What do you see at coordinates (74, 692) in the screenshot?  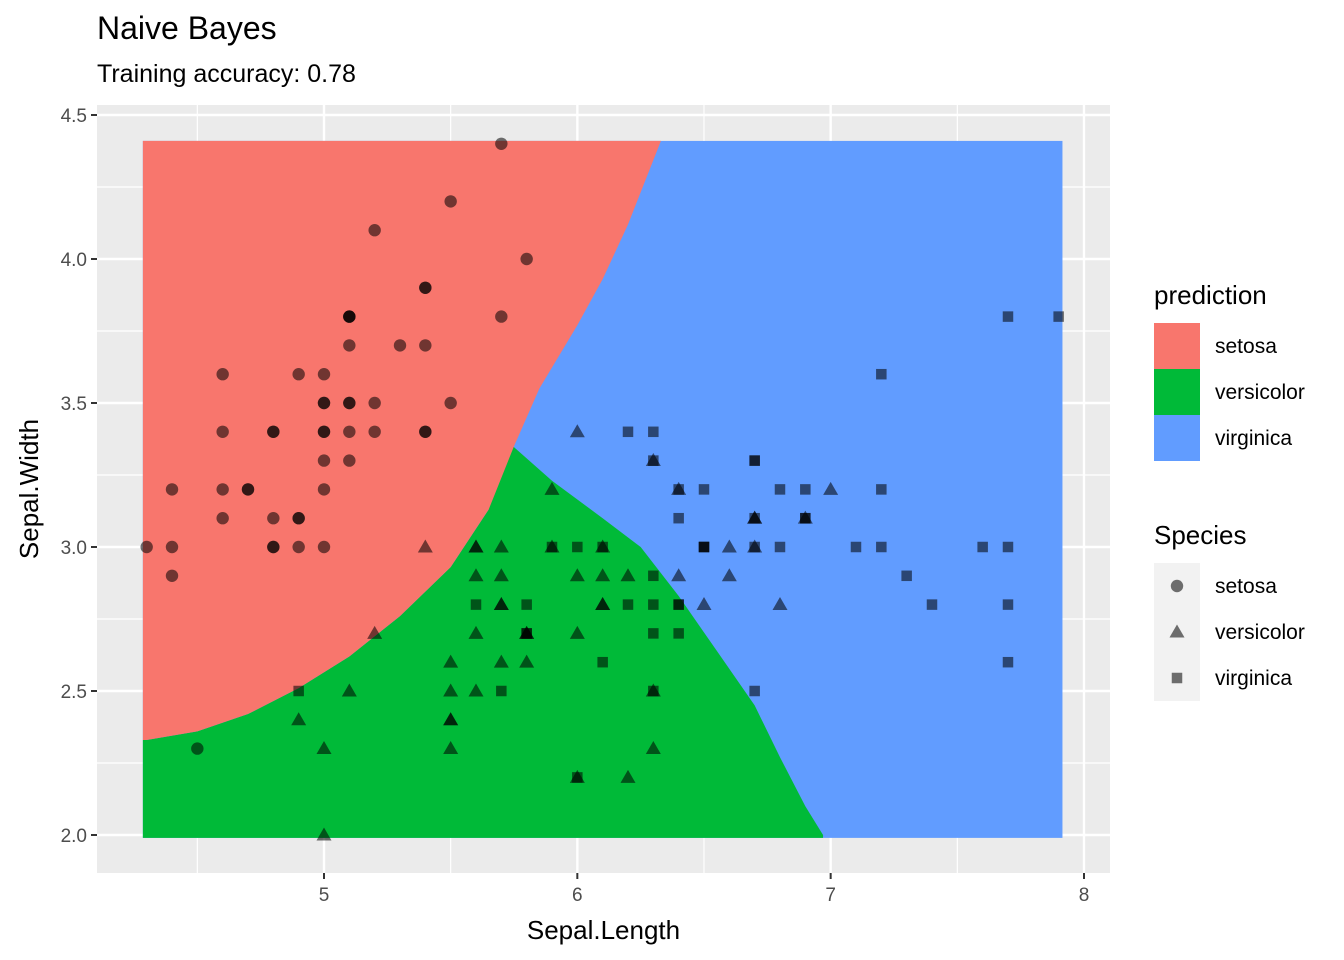 I see `y-tick-label: 2.5` at bounding box center [74, 692].